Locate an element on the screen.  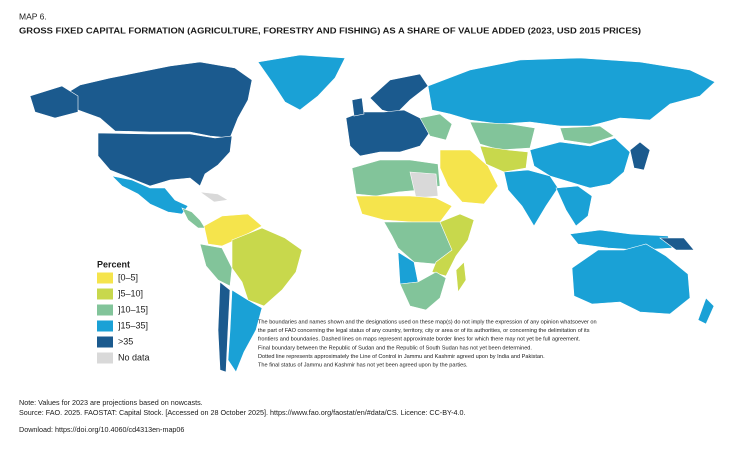
peru-ecuador is located at coordinates (216, 265).